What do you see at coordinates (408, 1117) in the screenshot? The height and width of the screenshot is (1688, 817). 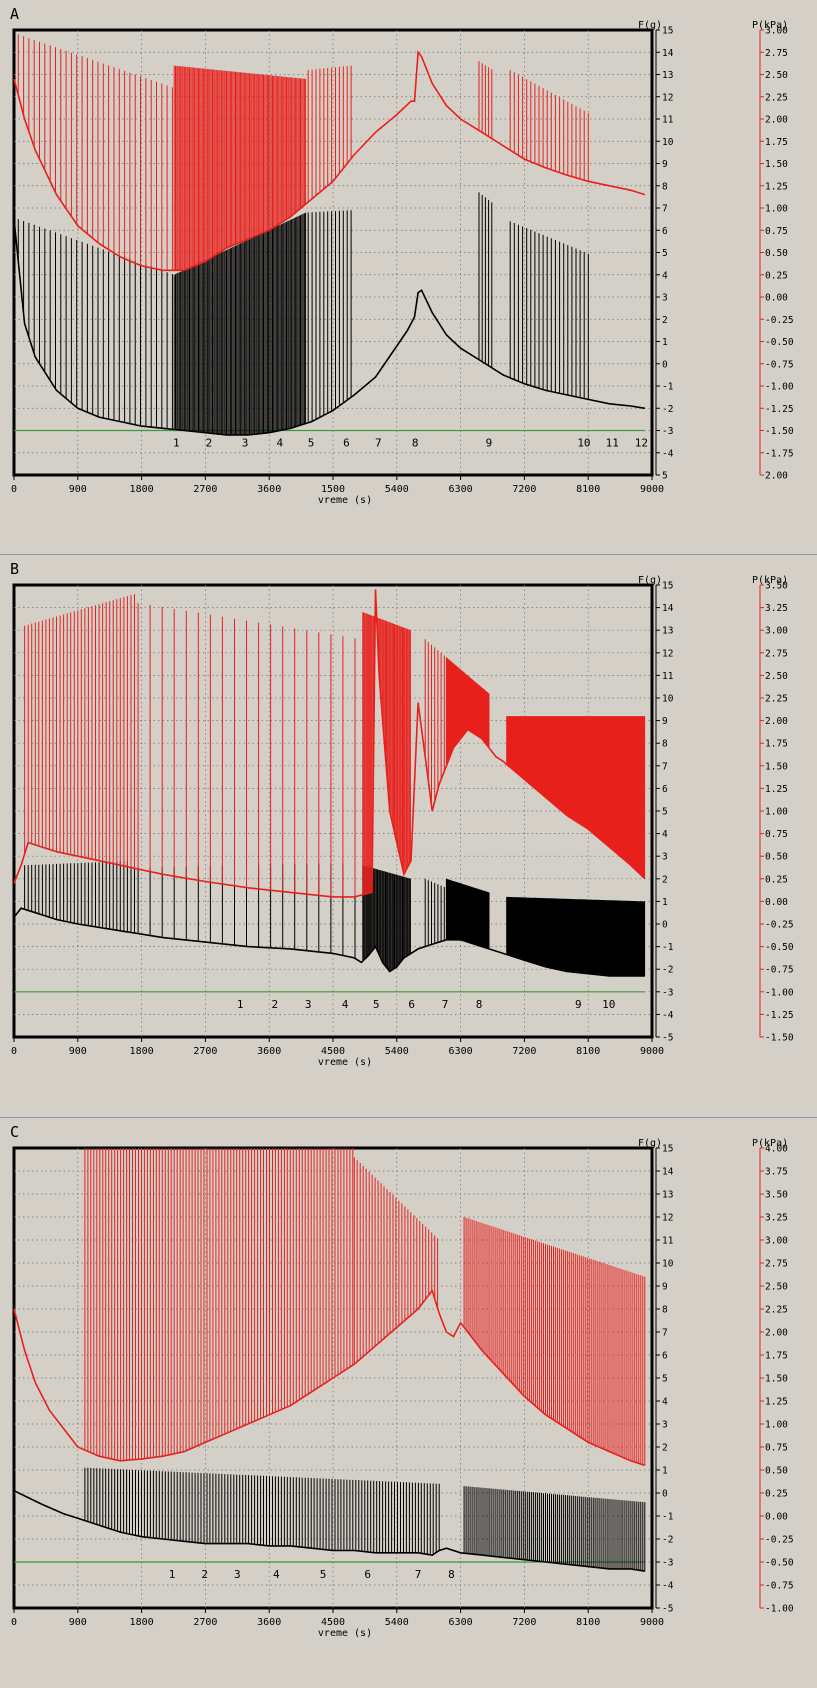 I see `panel-separator-bc` at bounding box center [408, 1117].